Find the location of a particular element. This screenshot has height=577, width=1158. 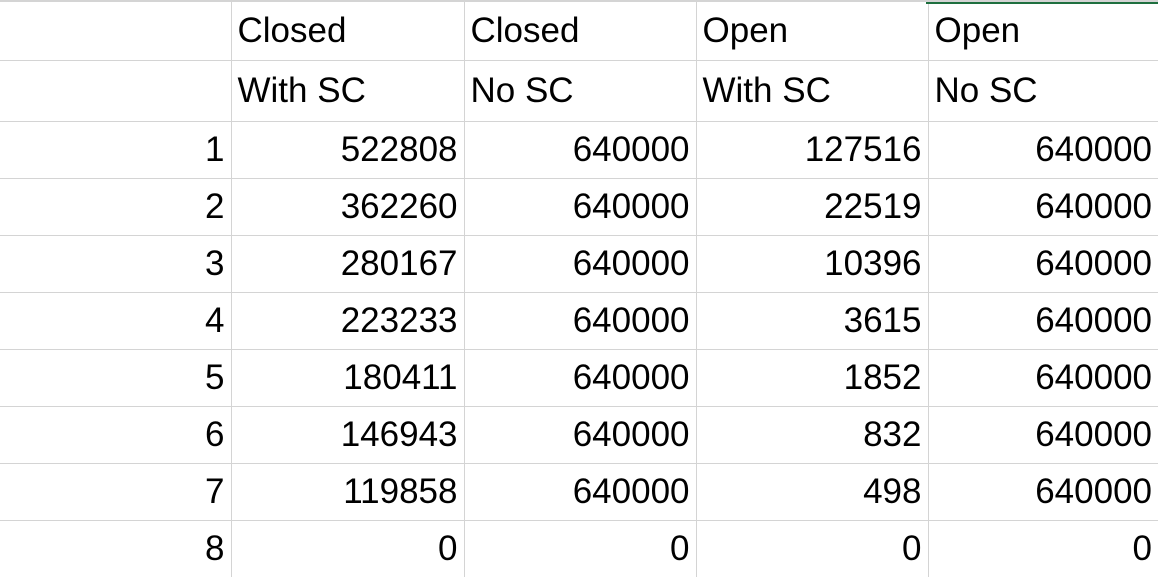

table-row: 5 180411 640000 1852 640000 is located at coordinates (579, 378).